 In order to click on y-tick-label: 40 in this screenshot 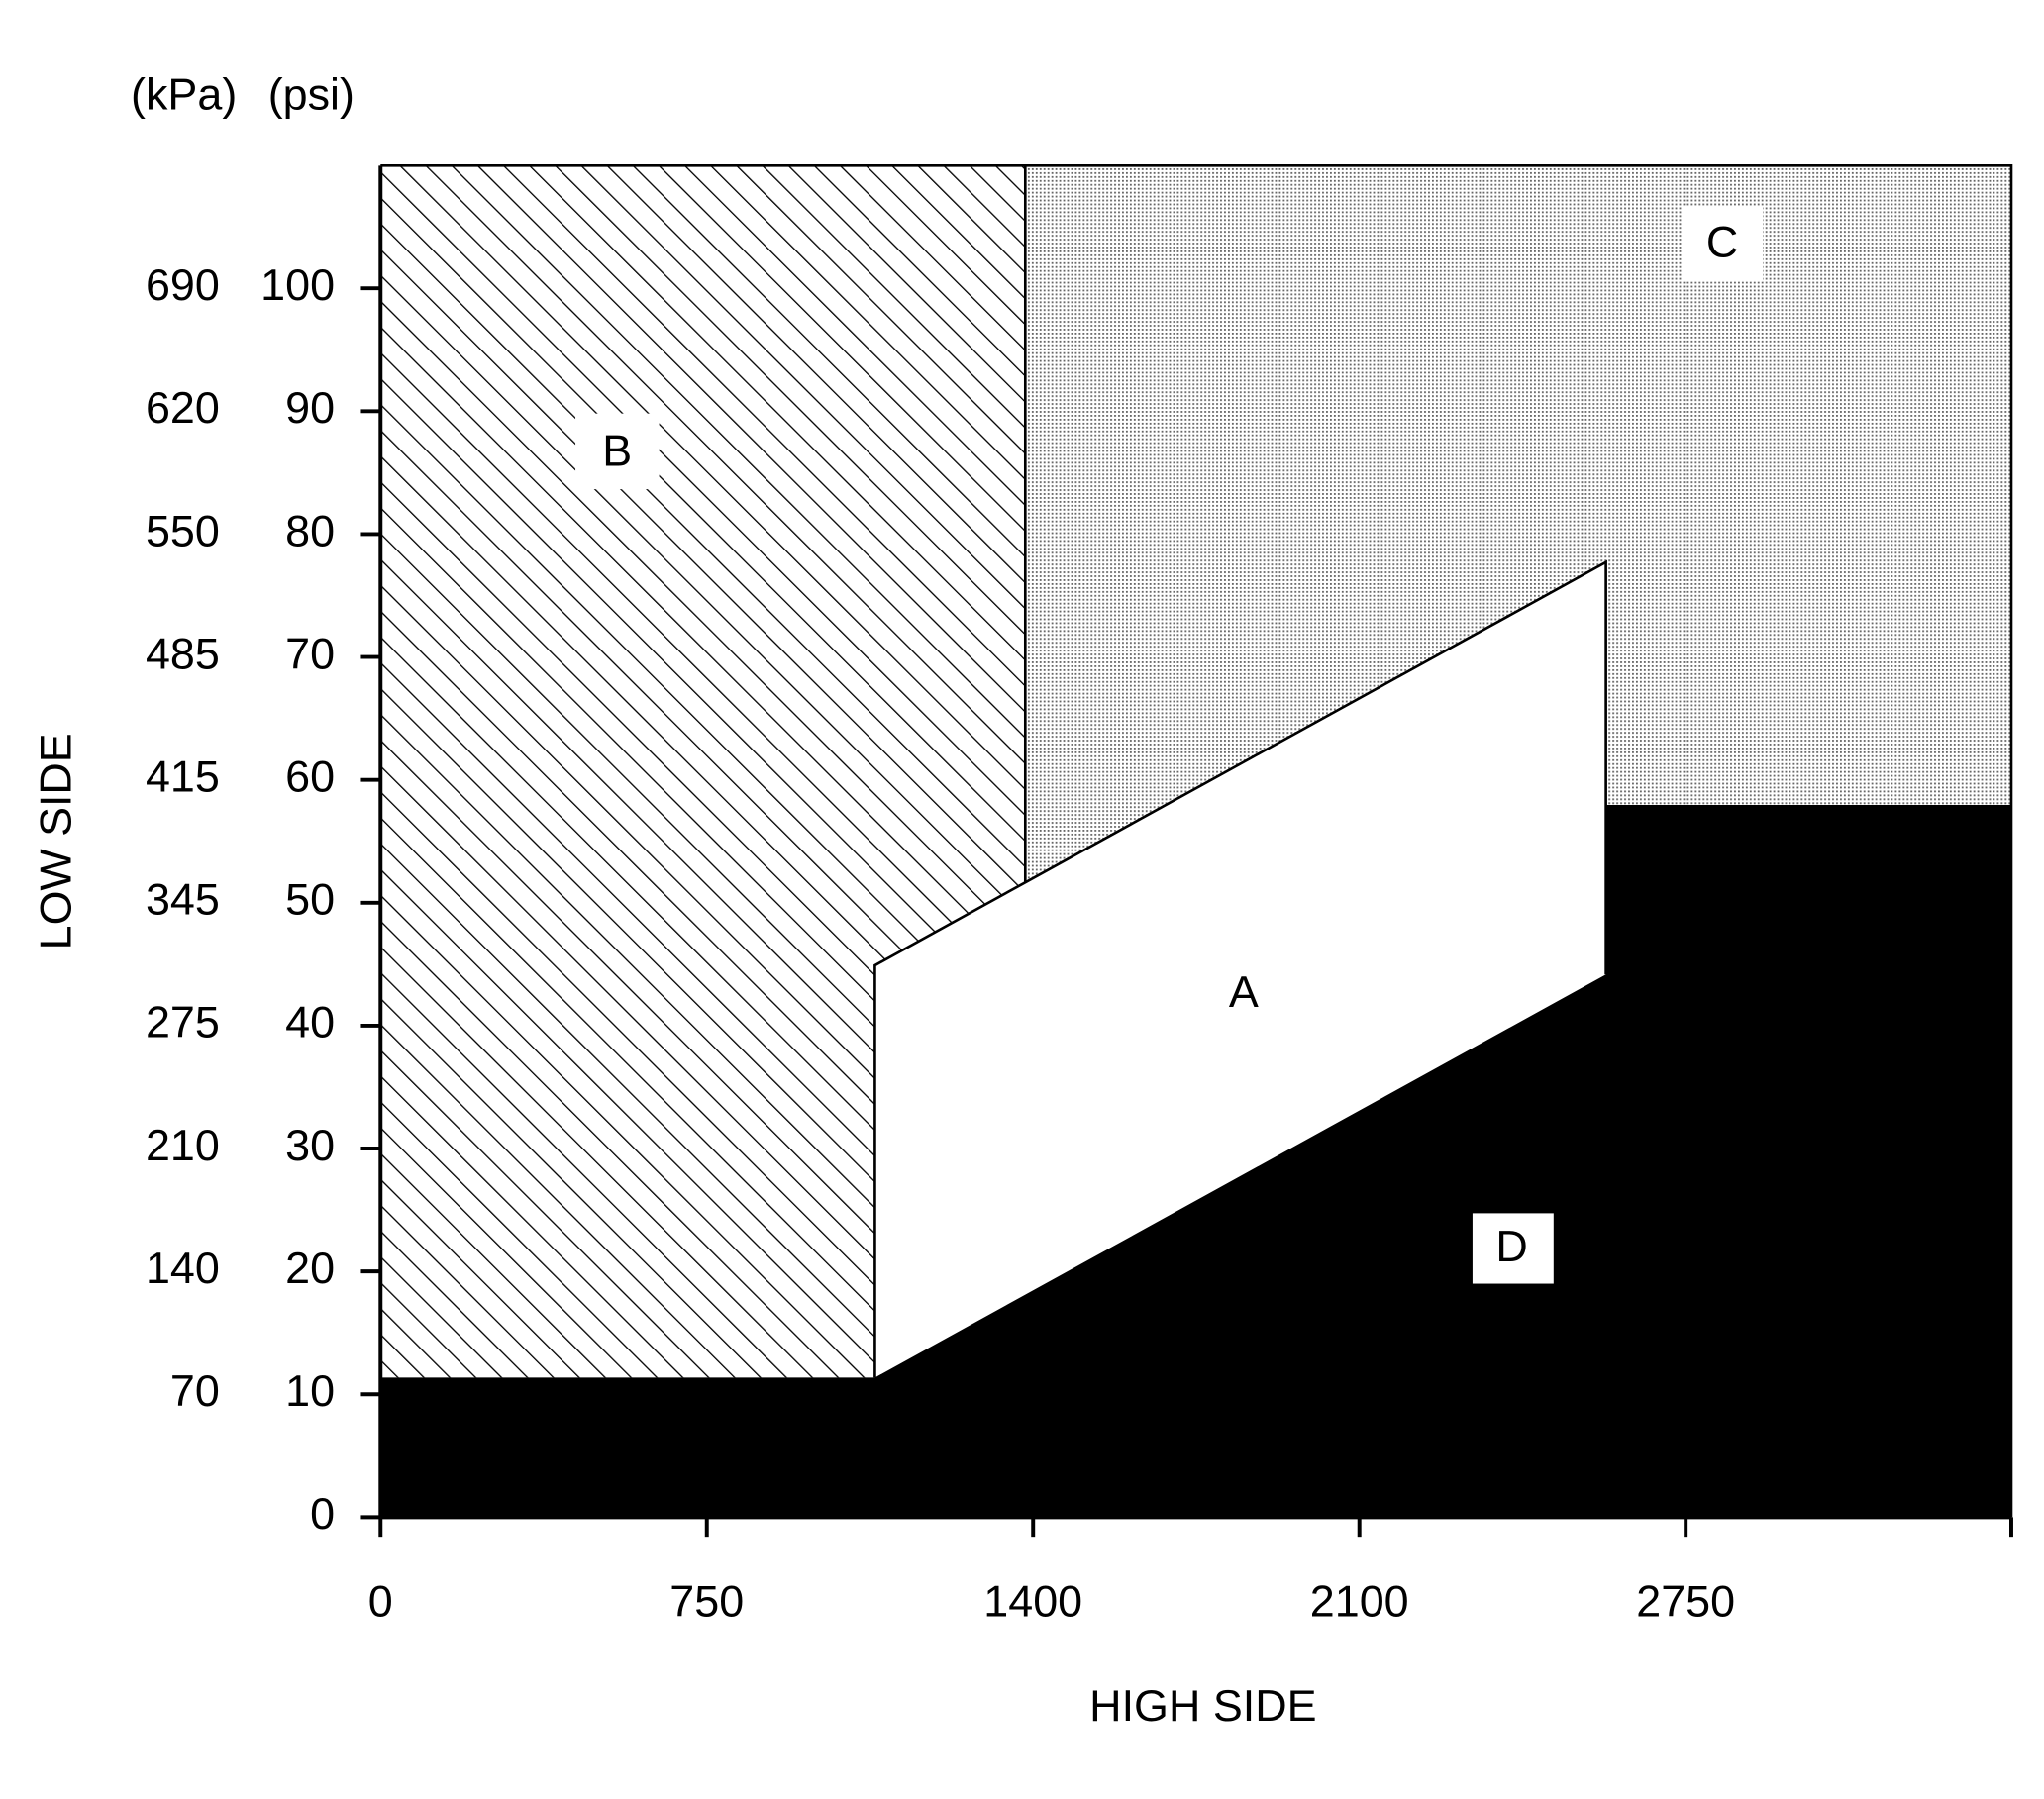, I will do `click(310, 1022)`.